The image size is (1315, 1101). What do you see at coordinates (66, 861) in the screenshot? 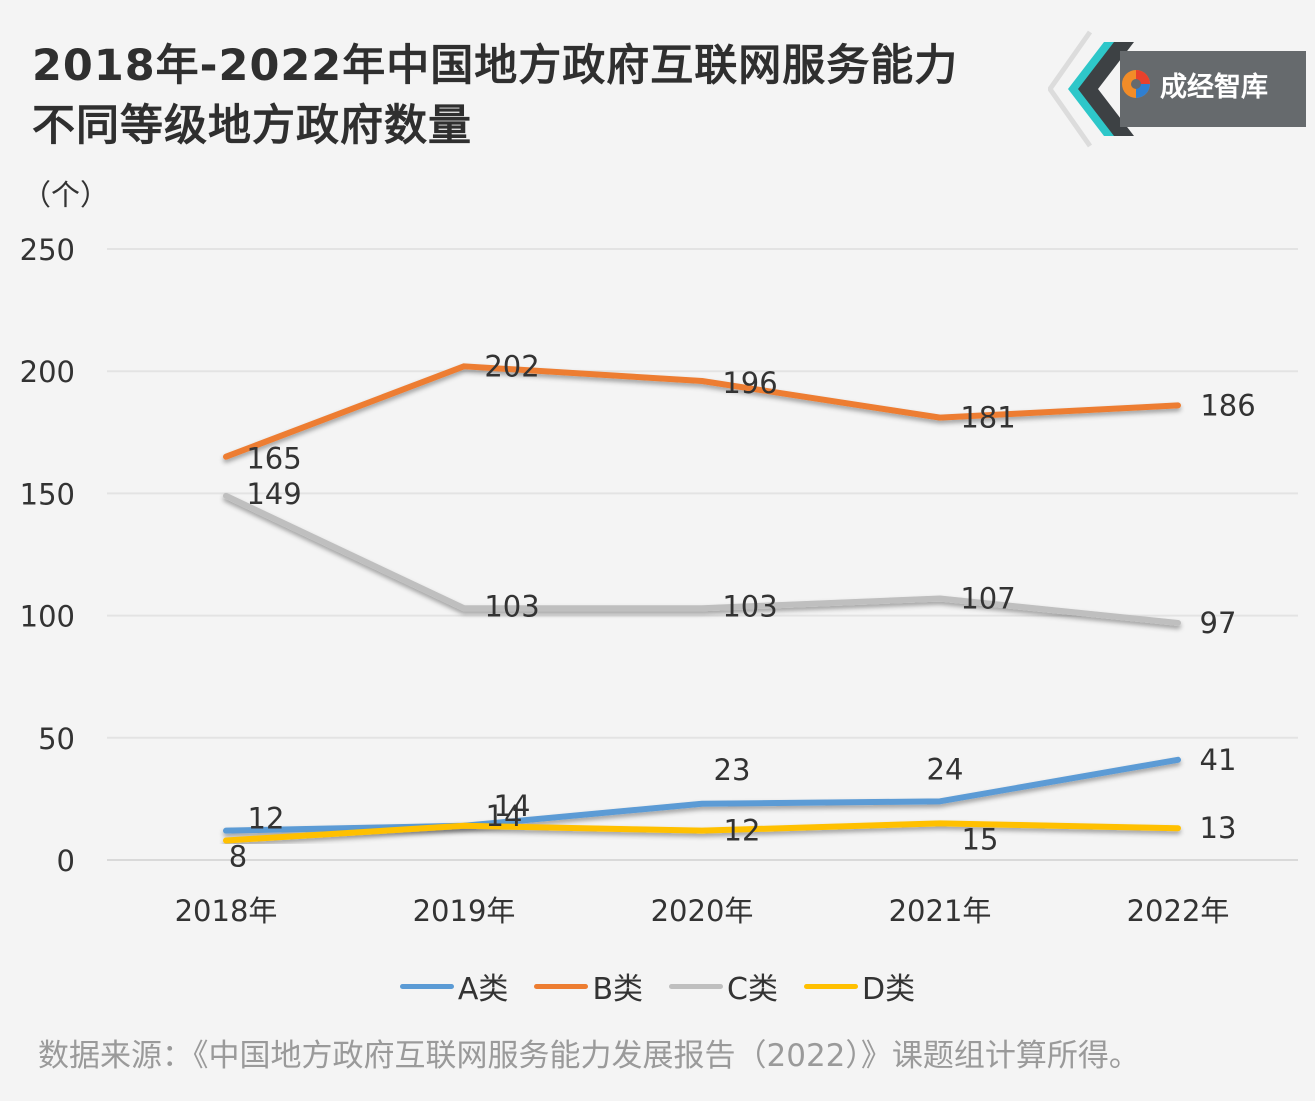
I see `y-tick-label: 0` at bounding box center [66, 861].